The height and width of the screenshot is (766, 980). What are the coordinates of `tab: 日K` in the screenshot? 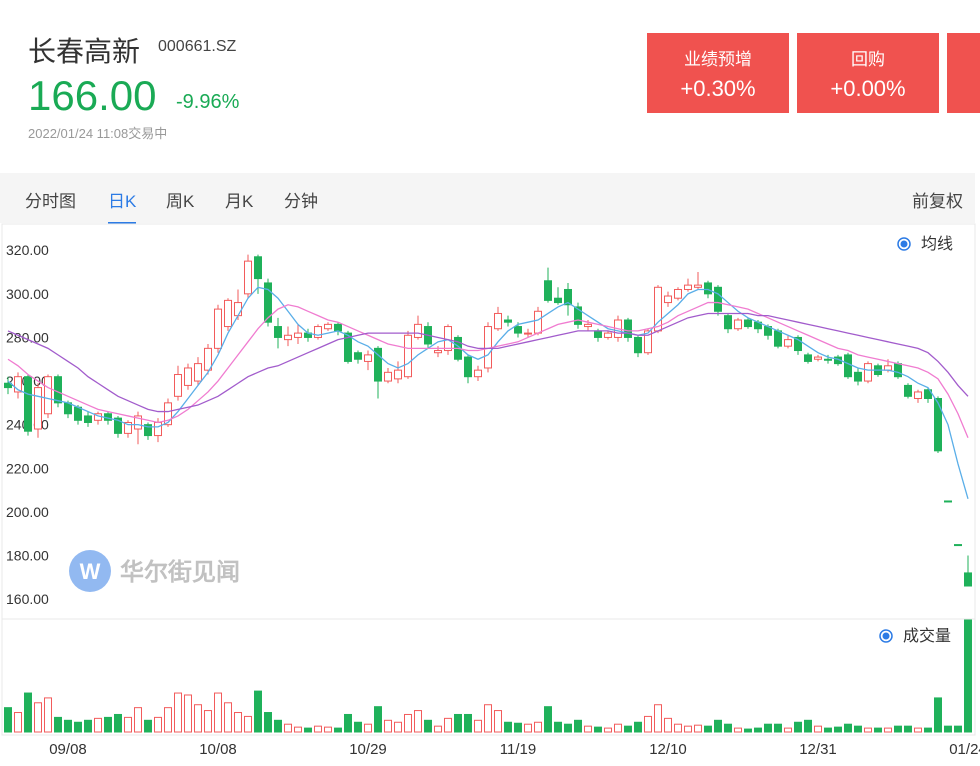 It's located at (122, 205).